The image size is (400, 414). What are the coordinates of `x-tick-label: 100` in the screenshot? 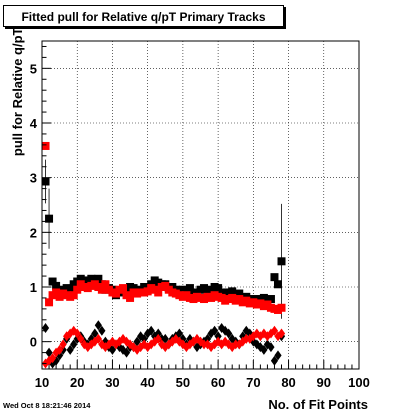 It's located at (359, 382).